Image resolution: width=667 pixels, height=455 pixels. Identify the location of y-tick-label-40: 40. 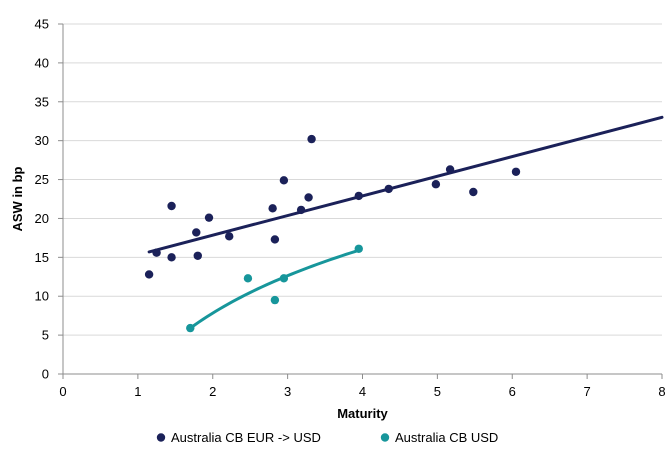
(42, 62).